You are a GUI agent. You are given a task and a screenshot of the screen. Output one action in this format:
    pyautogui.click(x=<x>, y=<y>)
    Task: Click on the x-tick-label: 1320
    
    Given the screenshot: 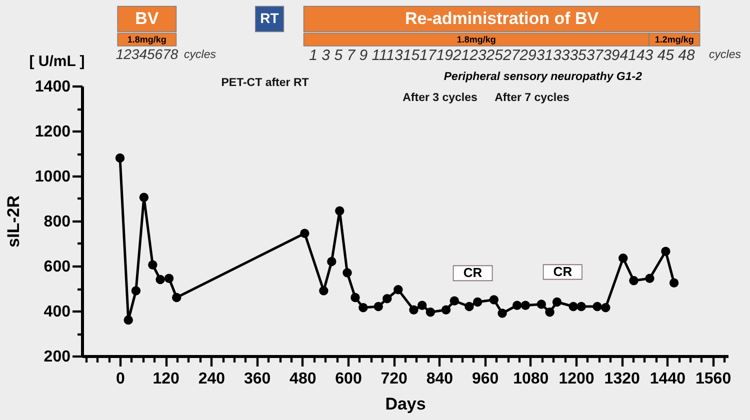 What is the action you would take?
    pyautogui.click(x=622, y=379)
    